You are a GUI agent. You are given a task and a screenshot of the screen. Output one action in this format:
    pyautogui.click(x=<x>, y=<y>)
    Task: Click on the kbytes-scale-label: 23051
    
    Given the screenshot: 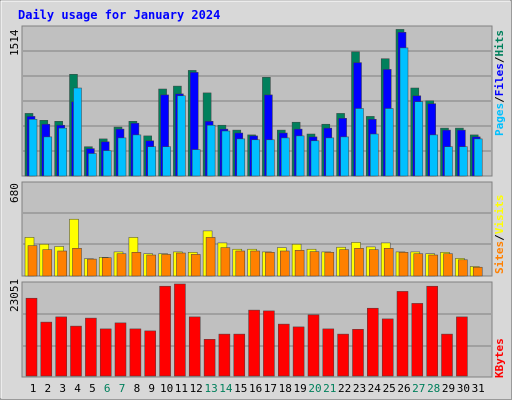 What is the action you would take?
    pyautogui.click(x=14, y=295)
    